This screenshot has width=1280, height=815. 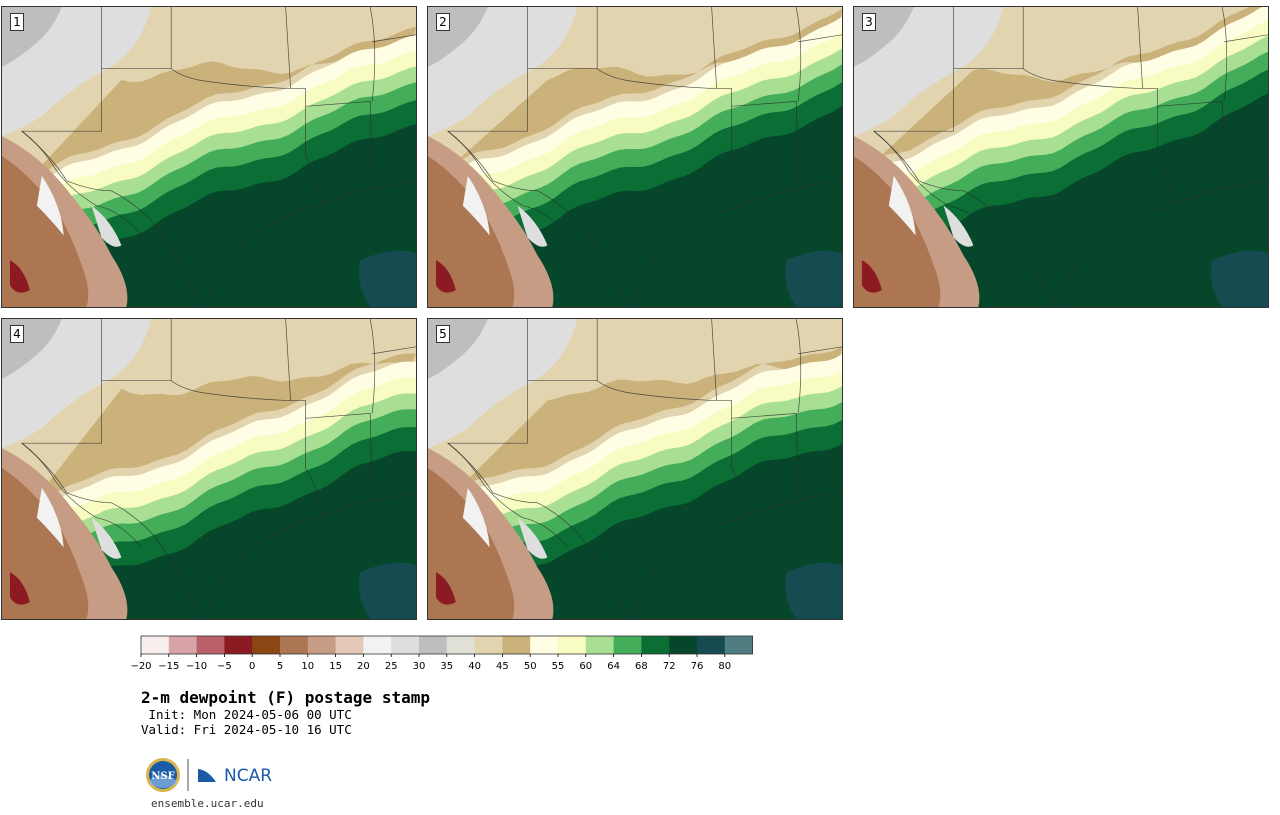 I want to click on member-number-label: 5, so click(x=443, y=334).